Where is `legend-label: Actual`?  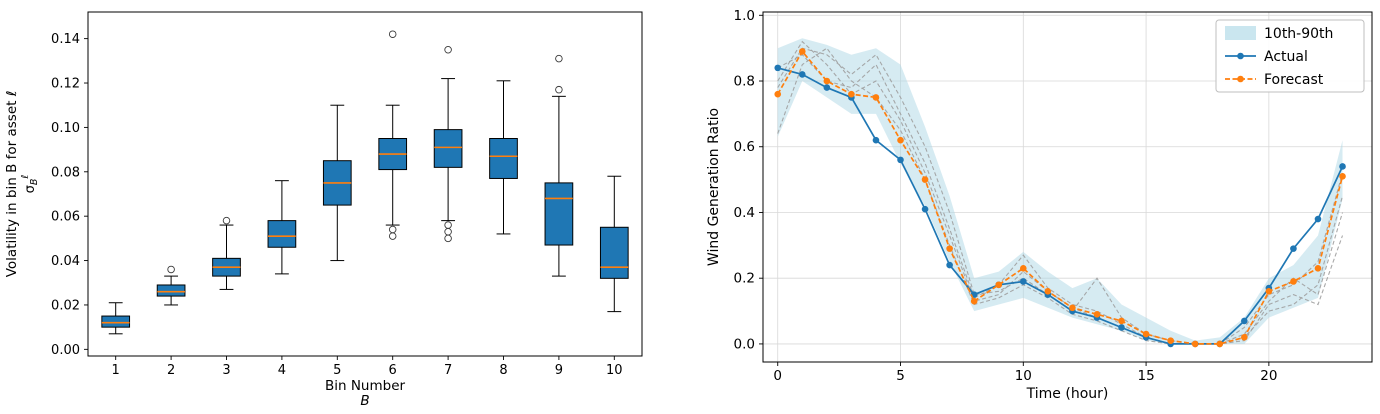
legend-label: Actual is located at coordinates (1286, 57).